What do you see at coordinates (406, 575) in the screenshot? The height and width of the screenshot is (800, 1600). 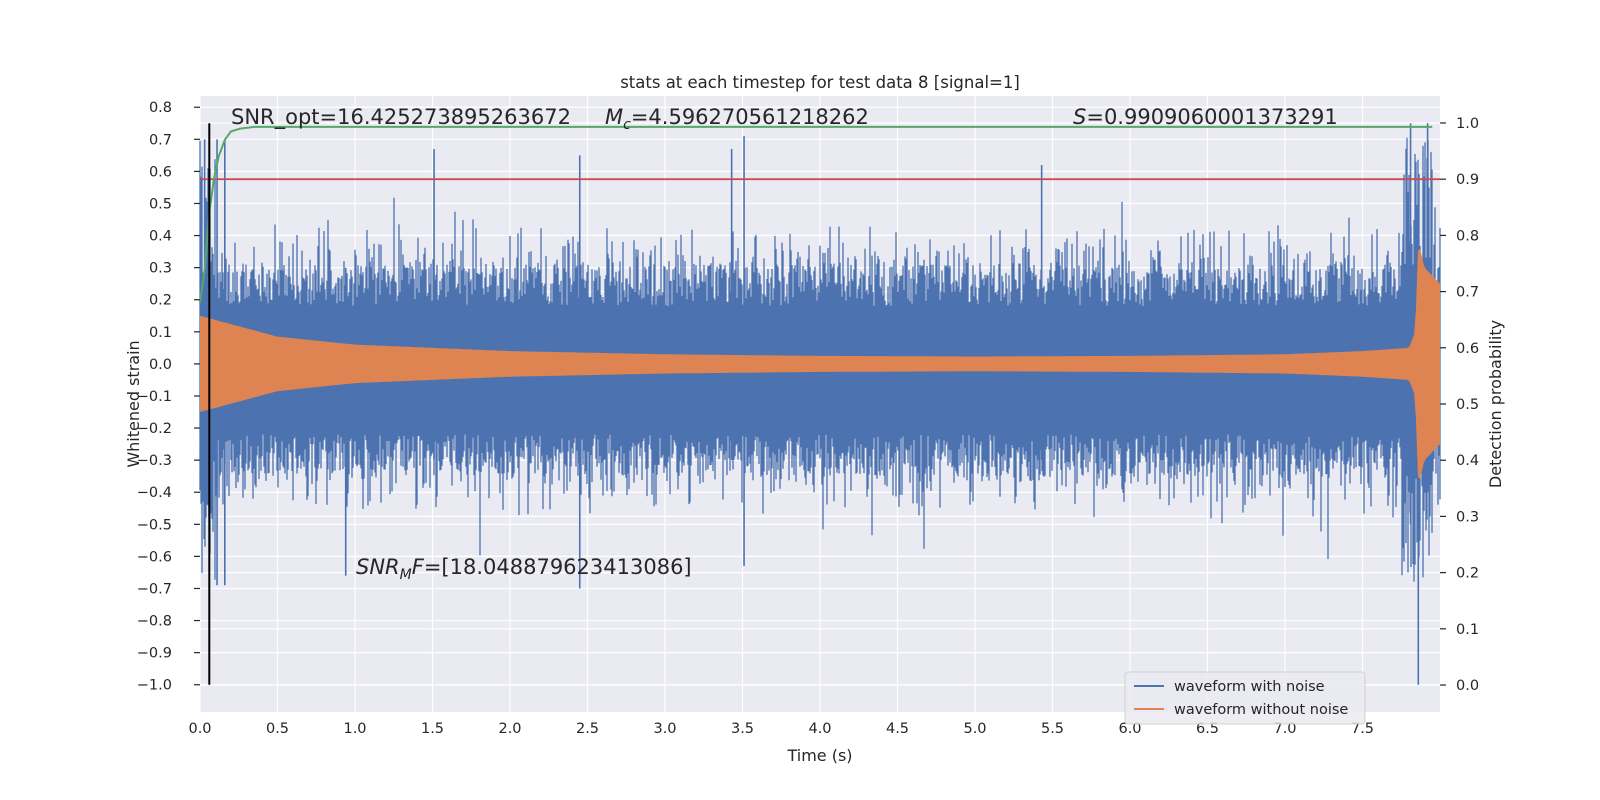 I see `snr-mf-subscript: M` at bounding box center [406, 575].